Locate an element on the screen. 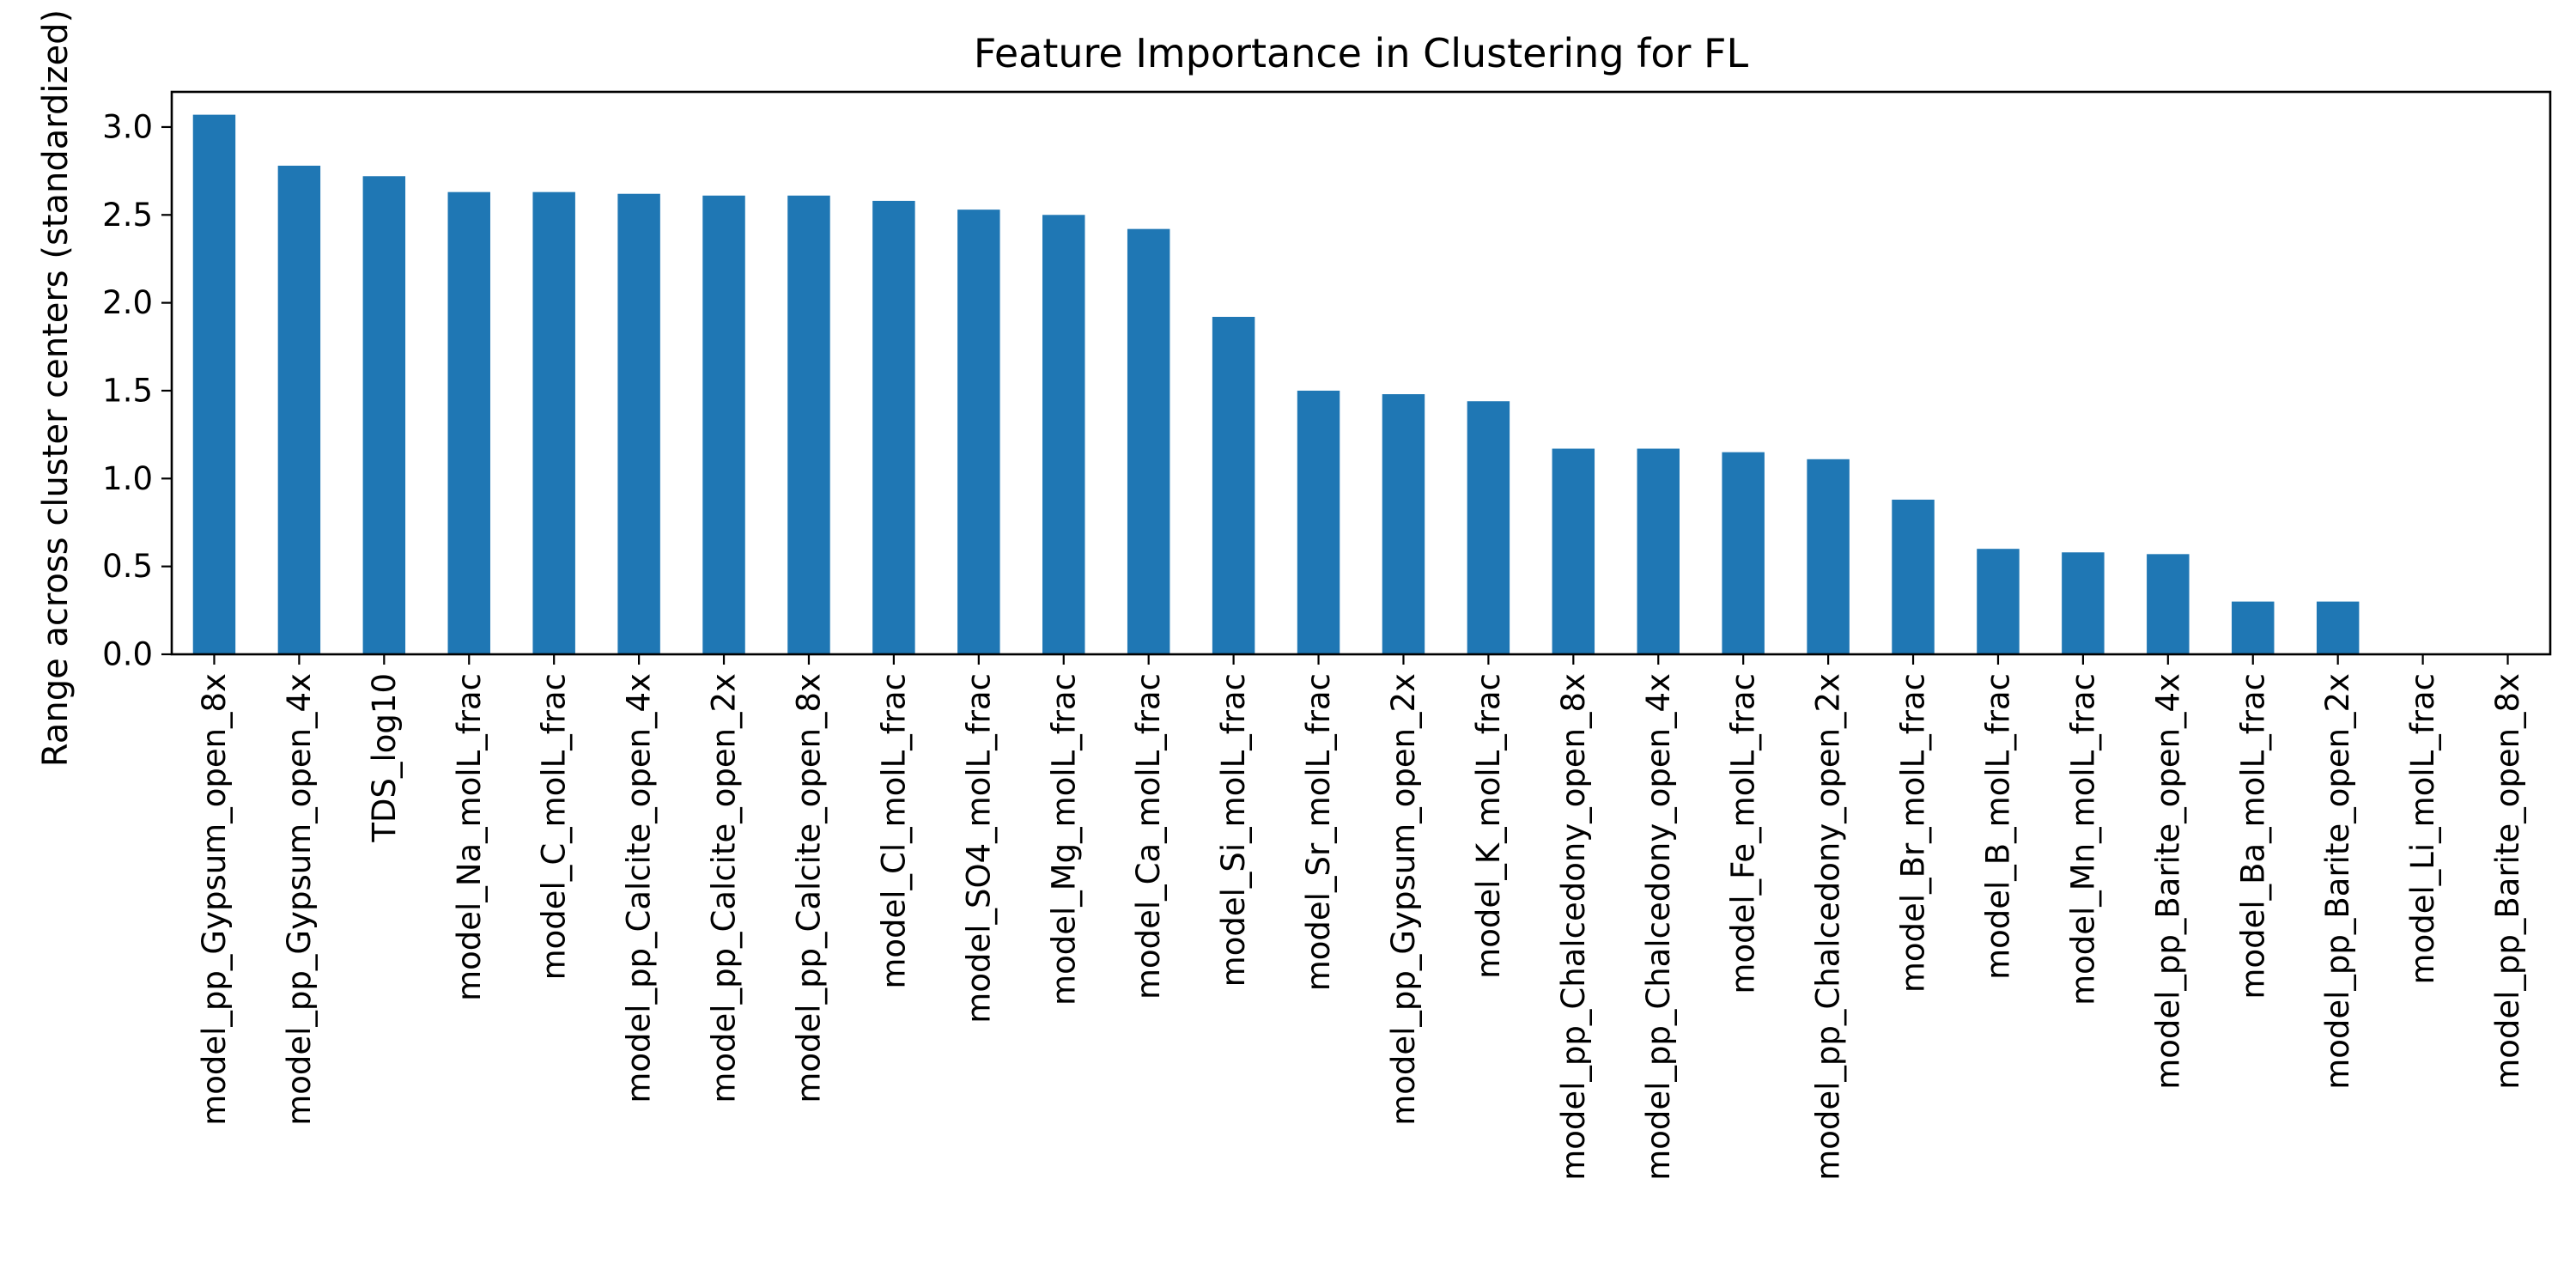  bar-model_Mg_molL_frac is located at coordinates (1063, 434).